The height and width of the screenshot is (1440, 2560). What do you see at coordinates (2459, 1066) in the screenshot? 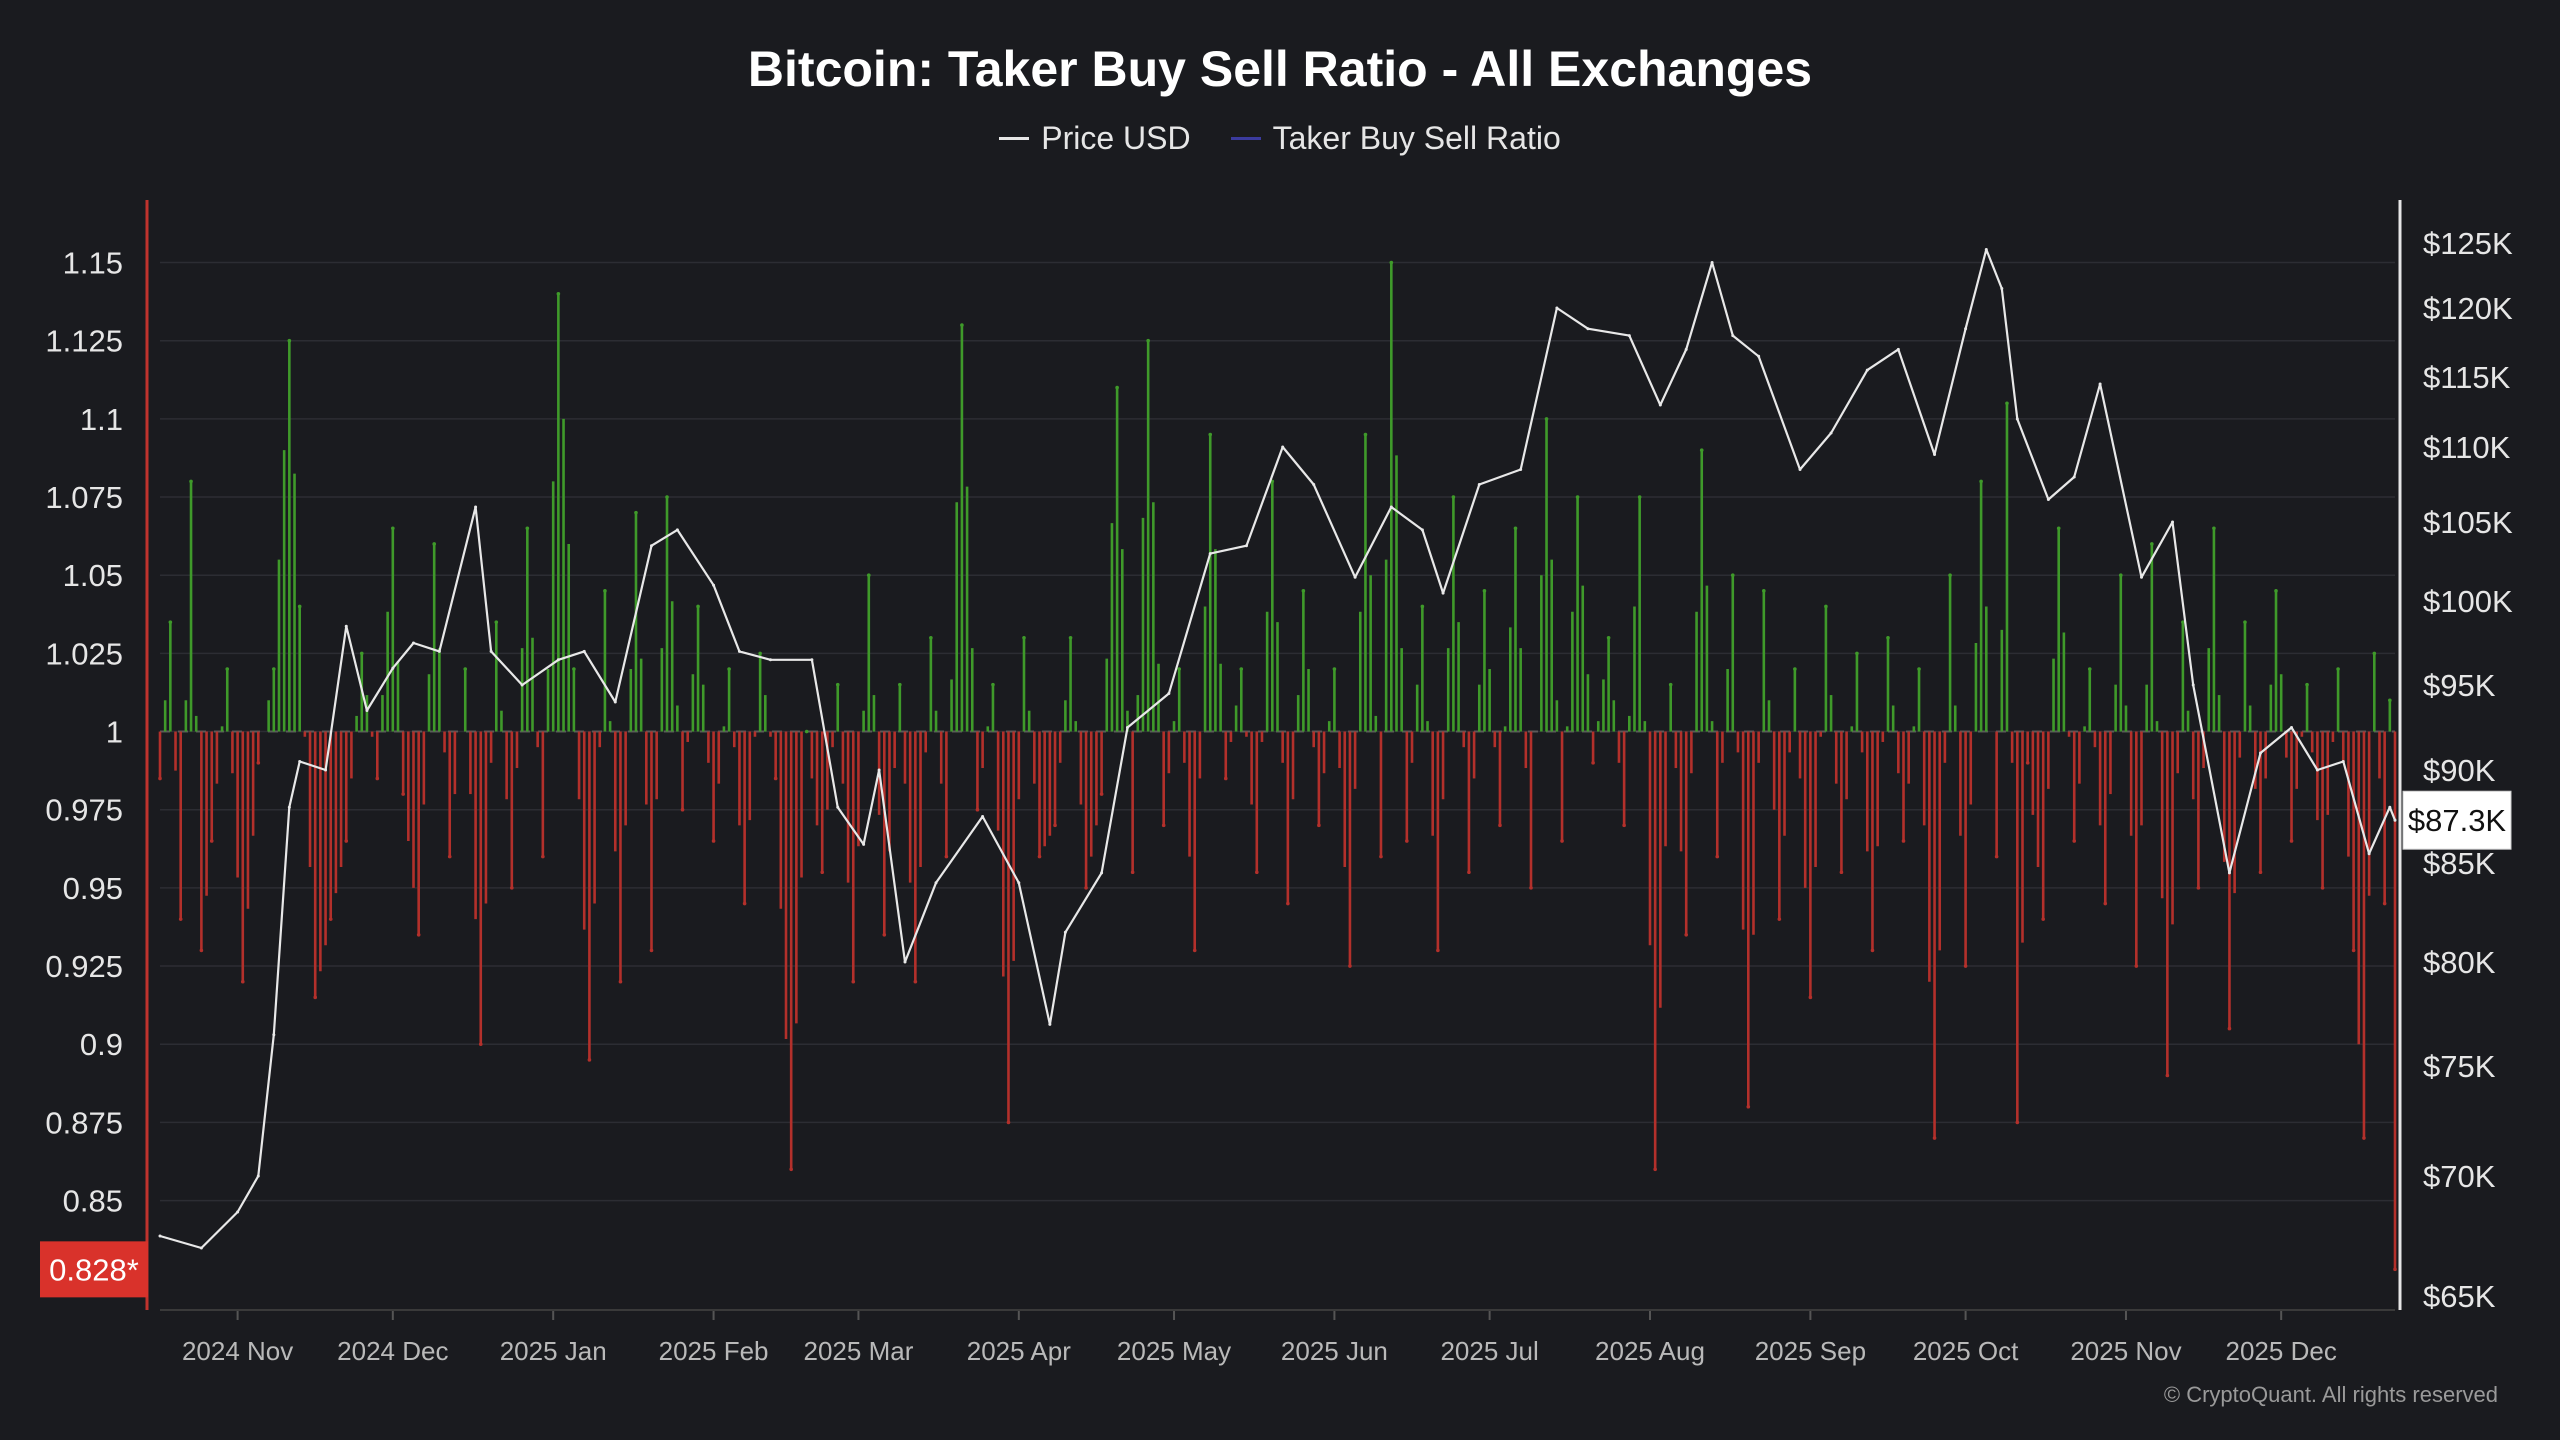
I see `y-right-tick-label: $75K` at bounding box center [2459, 1066].